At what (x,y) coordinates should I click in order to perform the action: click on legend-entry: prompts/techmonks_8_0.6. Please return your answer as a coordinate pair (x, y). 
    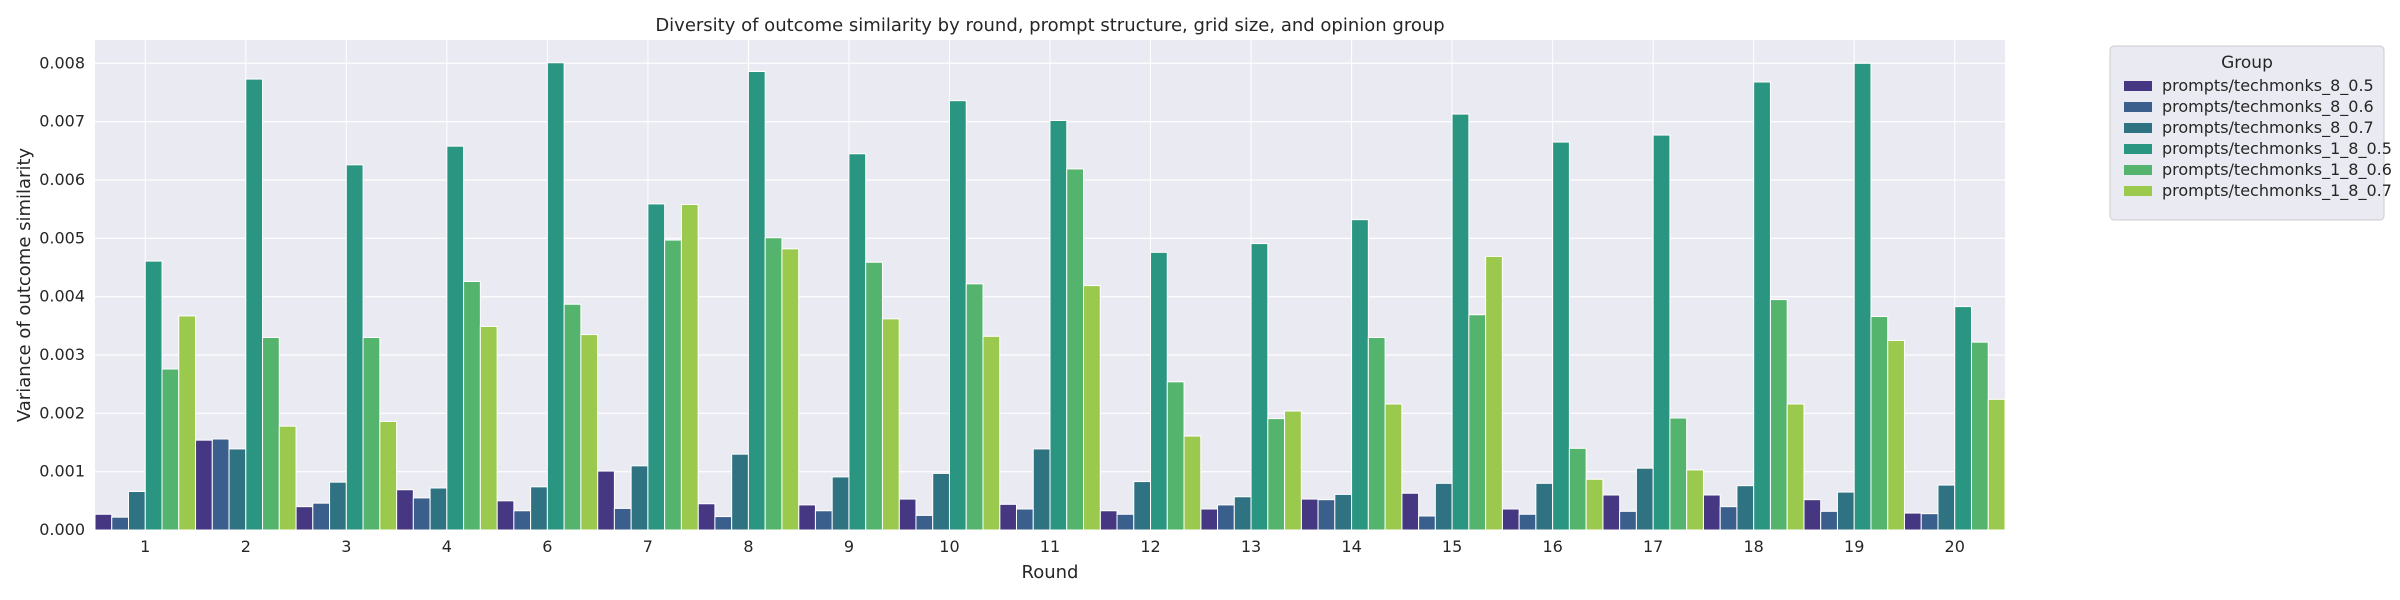
    Looking at the image, I should click on (2268, 107).